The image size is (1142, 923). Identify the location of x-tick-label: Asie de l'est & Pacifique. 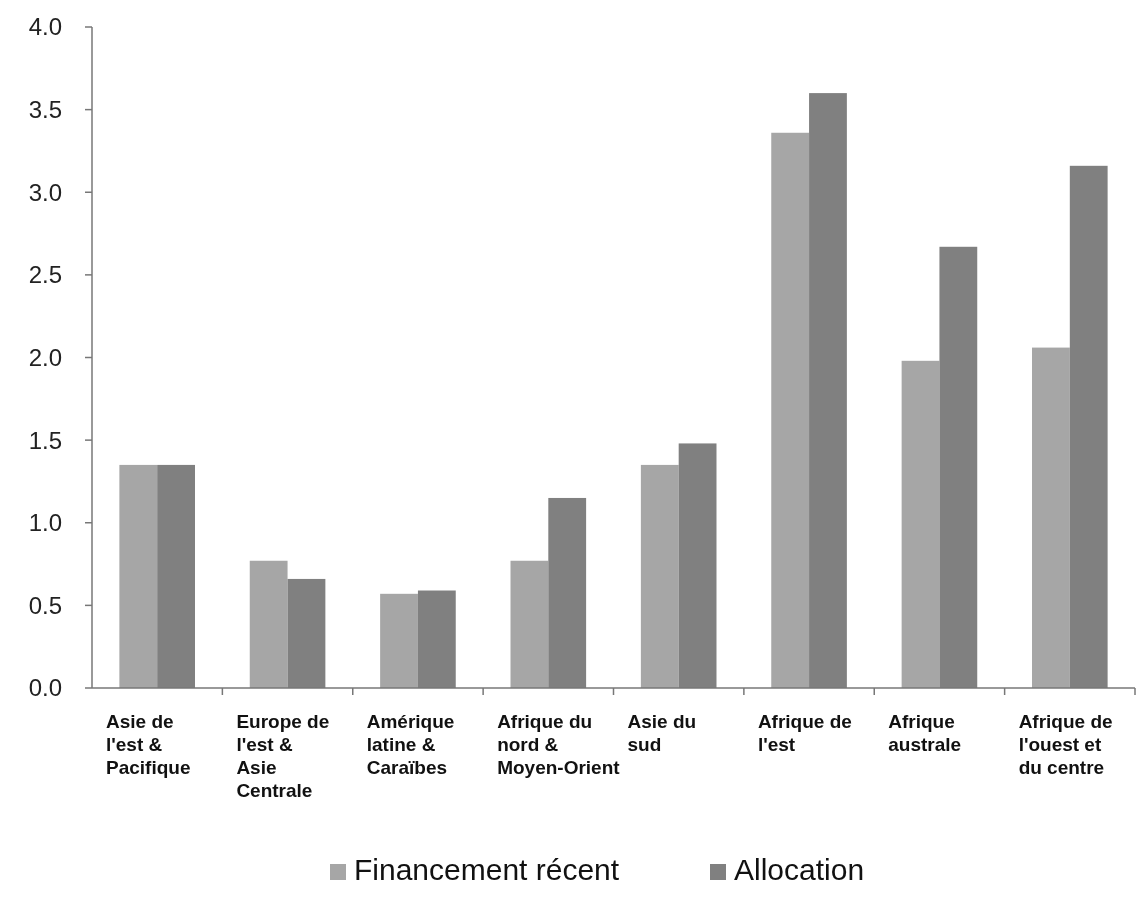
(148, 744).